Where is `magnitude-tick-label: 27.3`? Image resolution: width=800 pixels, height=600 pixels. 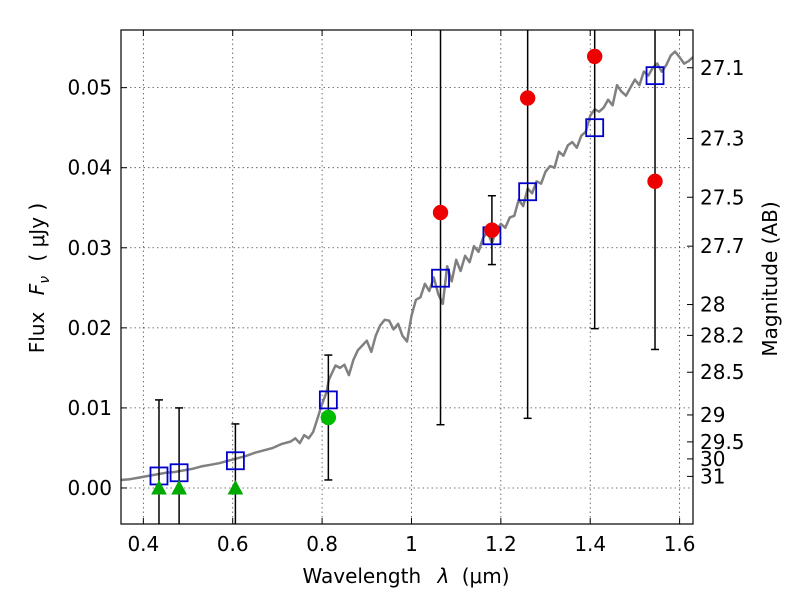
magnitude-tick-label: 27.3 is located at coordinates (722, 138).